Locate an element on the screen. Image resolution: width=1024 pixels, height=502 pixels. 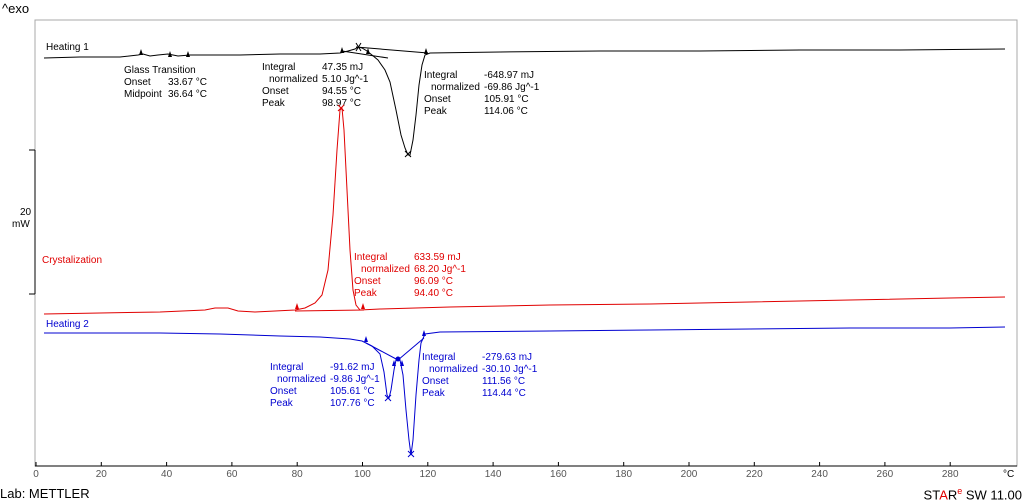
cr-normalized-label: normalized is located at coordinates (385, 269).